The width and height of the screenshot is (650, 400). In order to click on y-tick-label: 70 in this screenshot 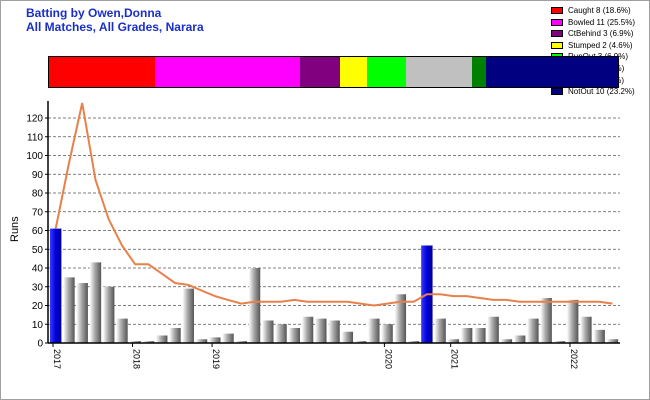, I will do `click(38, 212)`.